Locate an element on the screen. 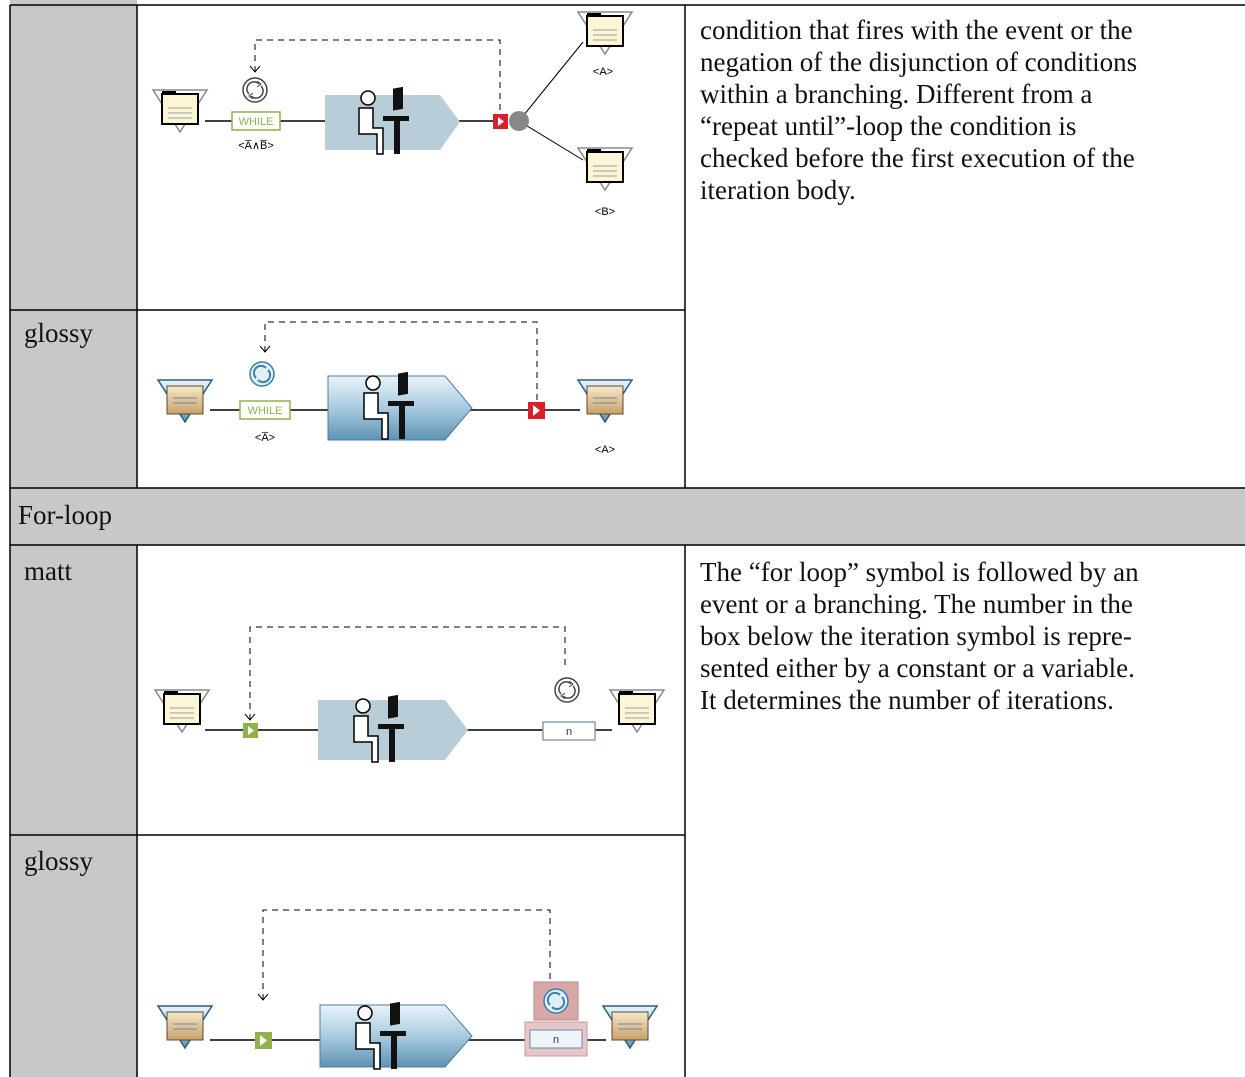 The width and height of the screenshot is (1245, 1077). condition-label: <A̅> is located at coordinates (265, 438).